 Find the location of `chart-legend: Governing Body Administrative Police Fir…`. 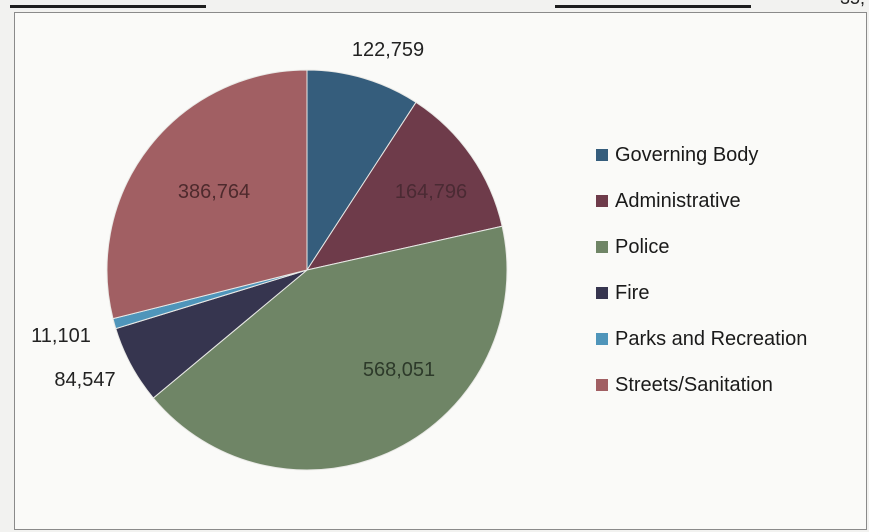

chart-legend: Governing Body Administrative Police Fir… is located at coordinates (701, 270).